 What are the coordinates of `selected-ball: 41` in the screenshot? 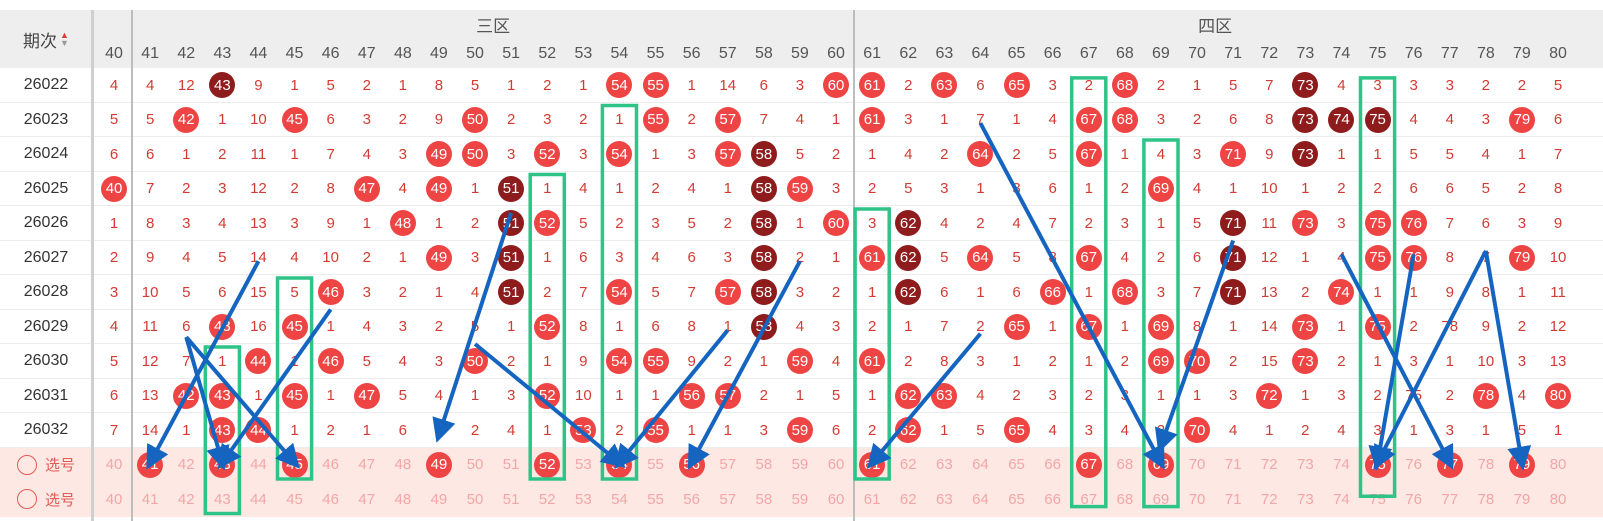 It's located at (150, 464).